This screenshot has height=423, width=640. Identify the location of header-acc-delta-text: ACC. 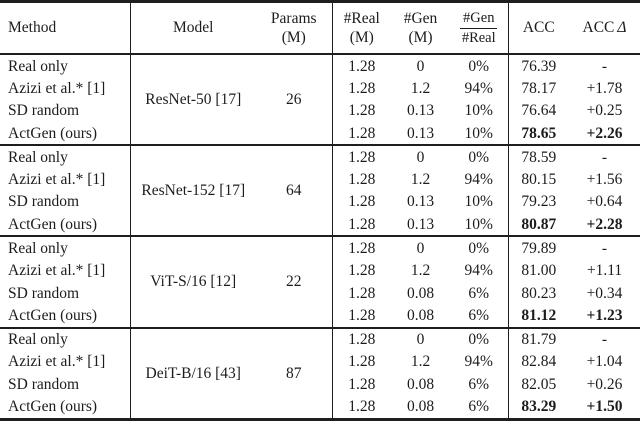
(598, 28).